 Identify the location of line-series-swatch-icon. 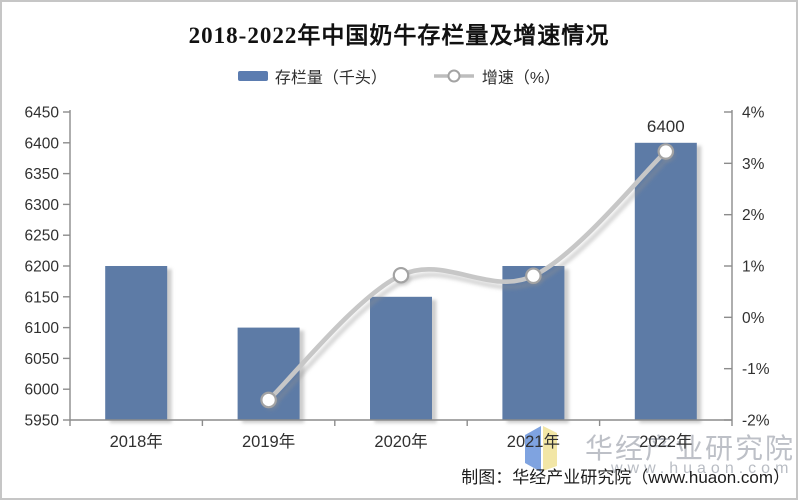
(453, 76).